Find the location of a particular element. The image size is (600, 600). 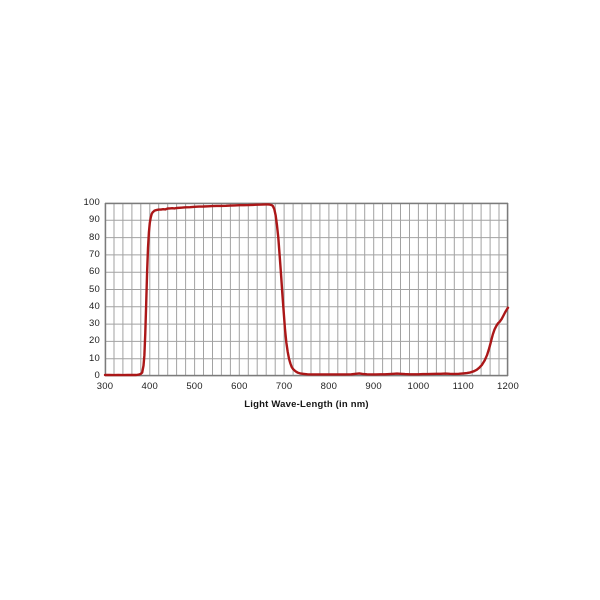

x-tick-label: 500 is located at coordinates (194, 386).